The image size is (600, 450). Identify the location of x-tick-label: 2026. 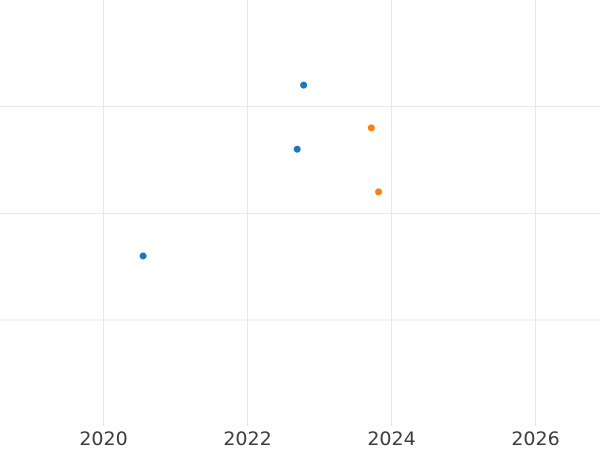
(535, 439).